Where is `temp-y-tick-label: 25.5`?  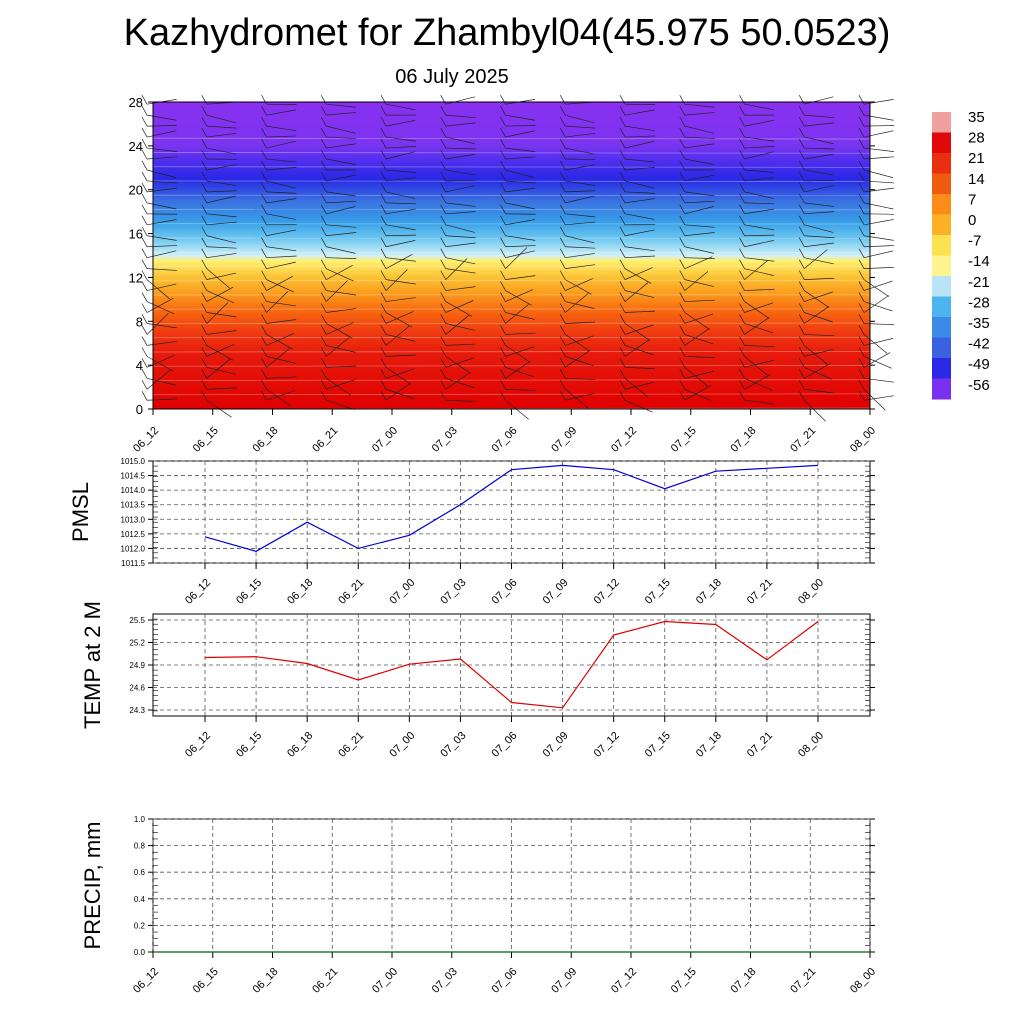
temp-y-tick-label: 25.5 is located at coordinates (137, 620).